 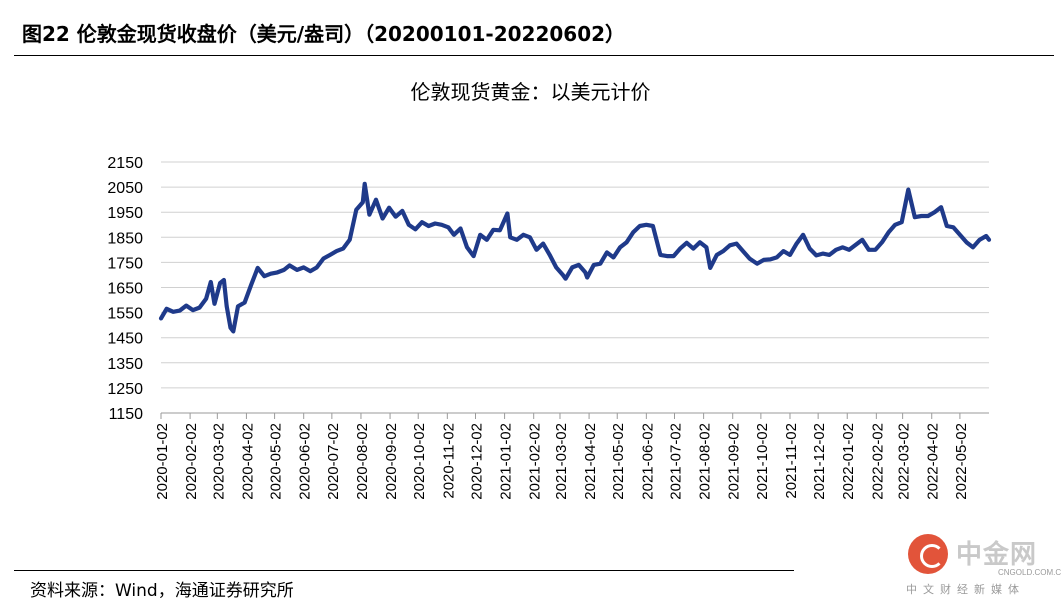 I want to click on x-tick-label: 2020-10-02, so click(x=419, y=461).